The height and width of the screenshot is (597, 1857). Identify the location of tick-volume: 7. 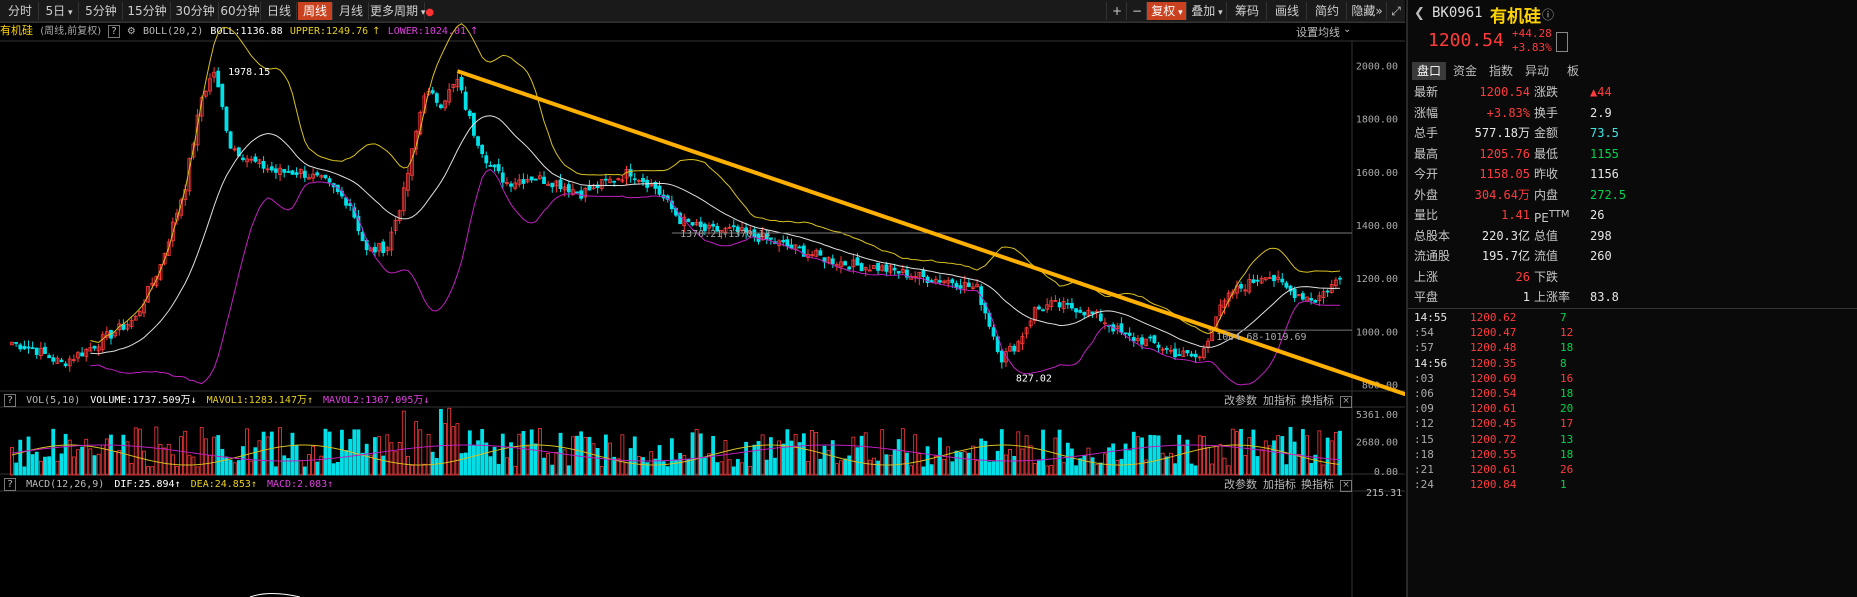
(1563, 317).